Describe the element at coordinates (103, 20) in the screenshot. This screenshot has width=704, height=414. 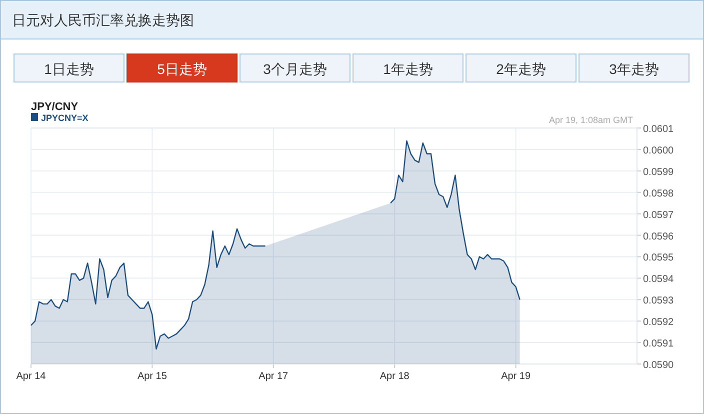
I see `chart-title: 日元对人民币汇率兑换走势图` at that location.